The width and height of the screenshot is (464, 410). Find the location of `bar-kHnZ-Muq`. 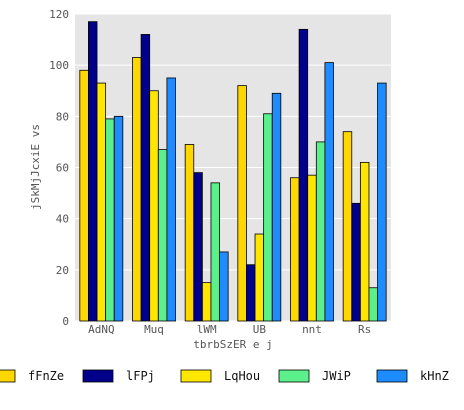

bar-kHnZ-Muq is located at coordinates (171, 199).